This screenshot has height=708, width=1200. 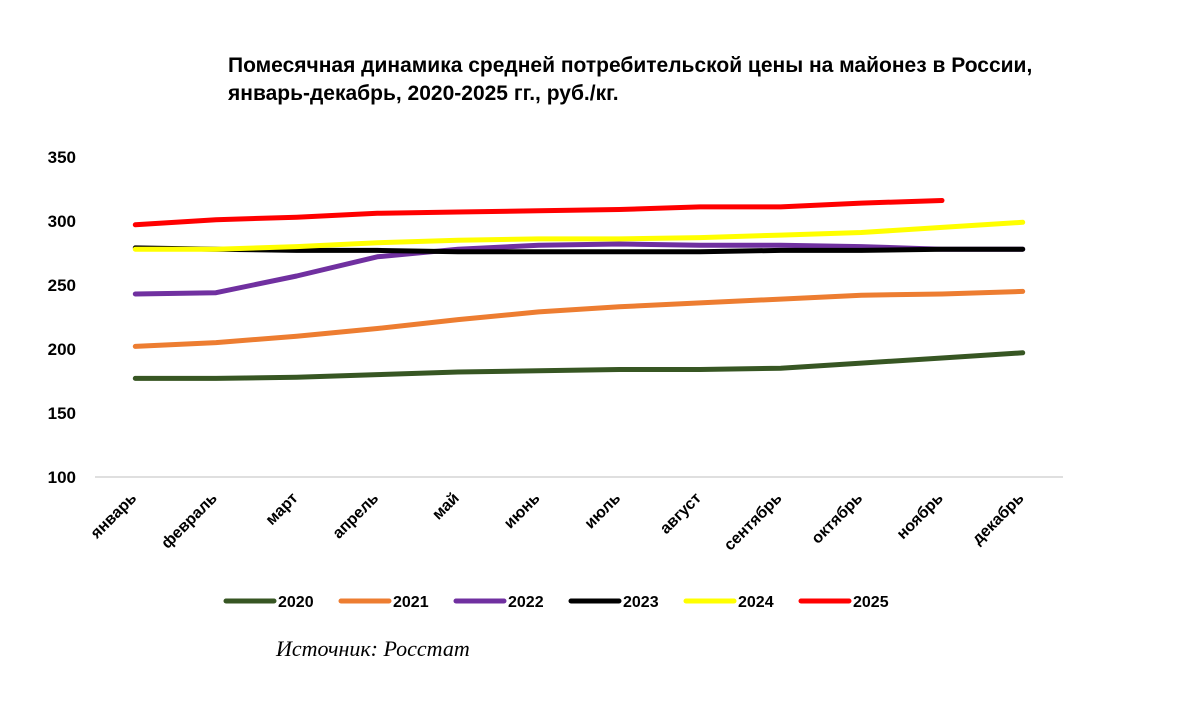 I want to click on x-tick-label: июнь, so click(x=522, y=511).